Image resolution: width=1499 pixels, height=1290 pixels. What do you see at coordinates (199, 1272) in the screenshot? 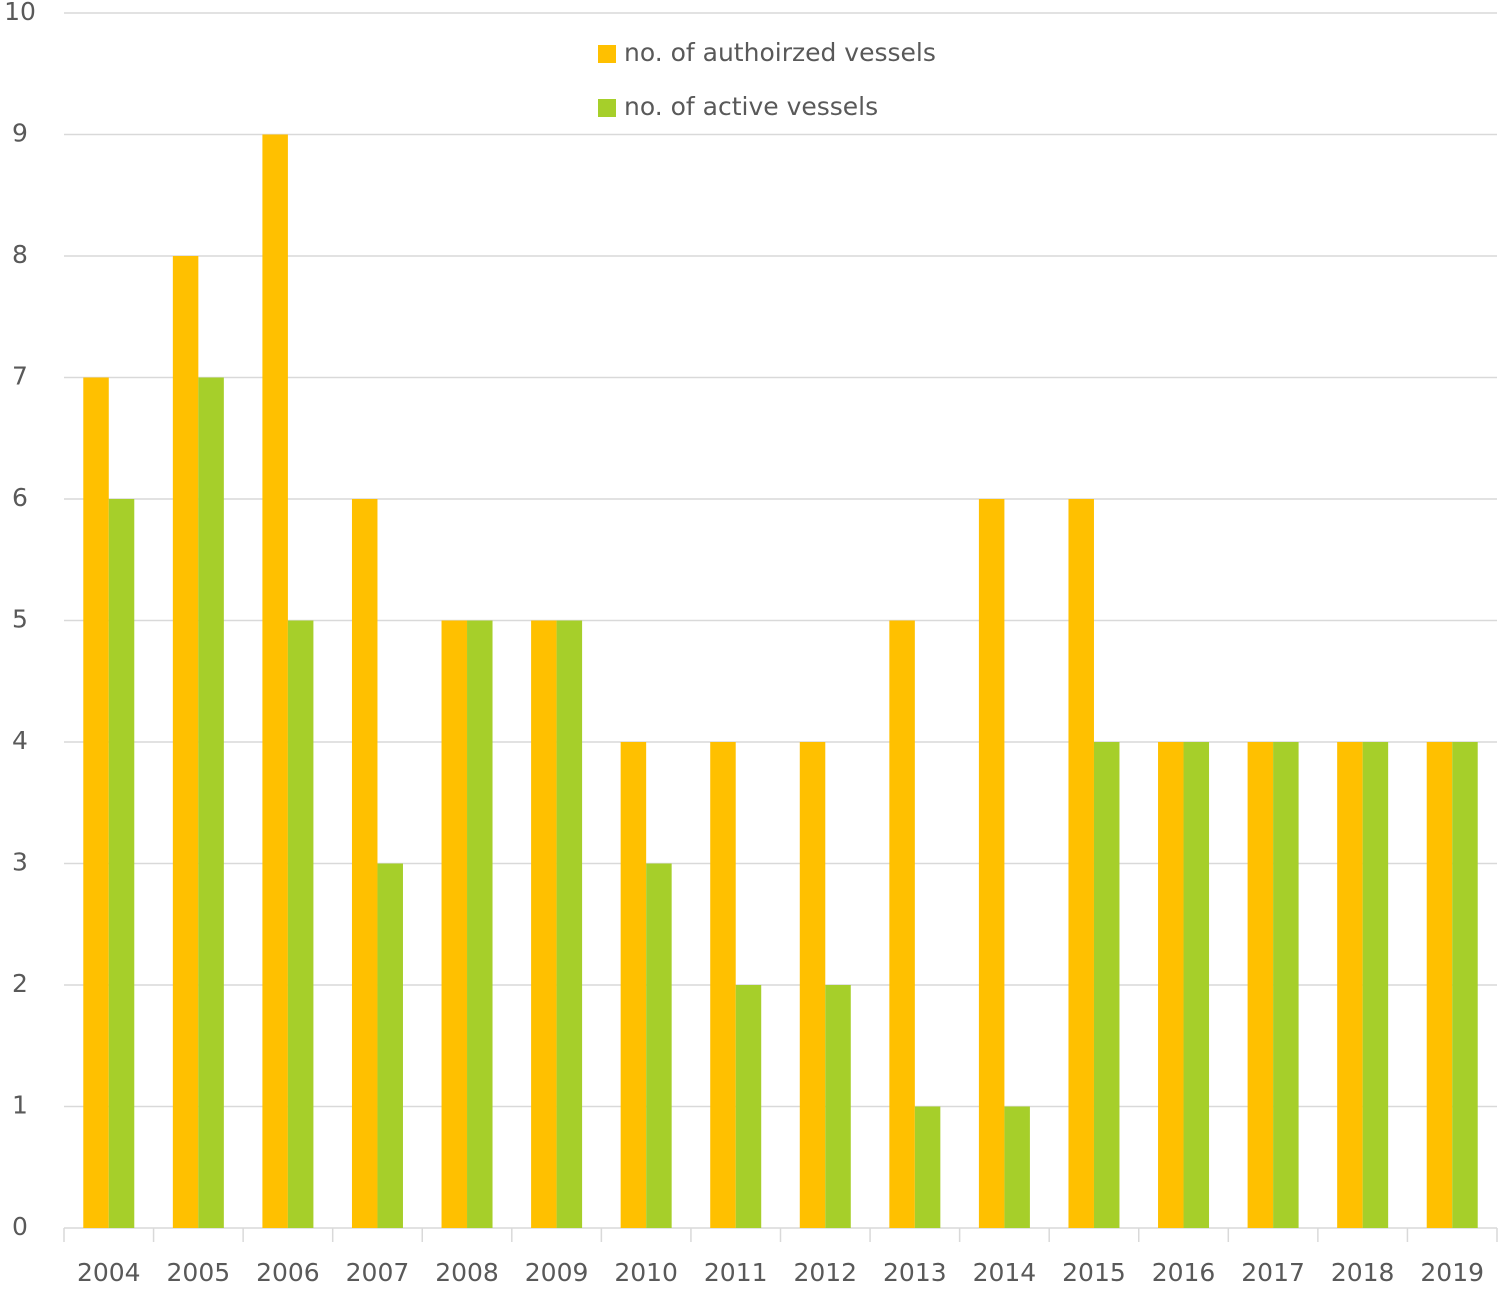
I see `x-tick-label: 2005` at bounding box center [199, 1272].